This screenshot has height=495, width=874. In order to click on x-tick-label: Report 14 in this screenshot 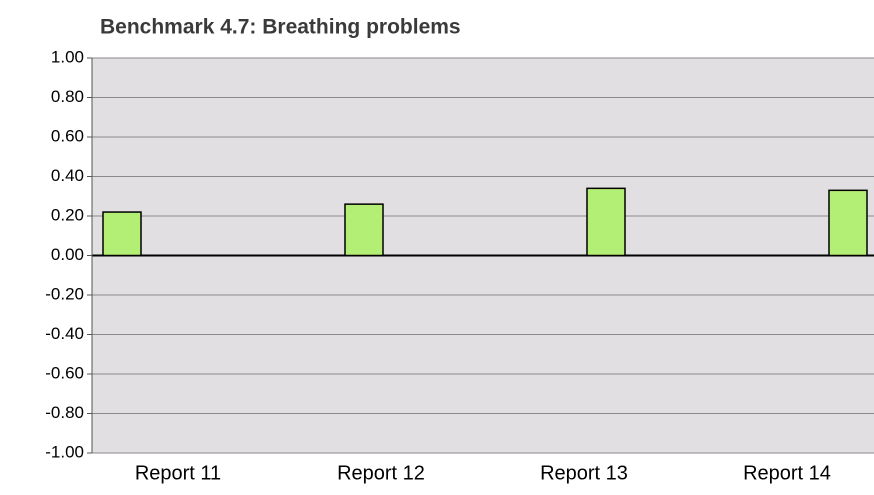, I will do `click(787, 473)`.